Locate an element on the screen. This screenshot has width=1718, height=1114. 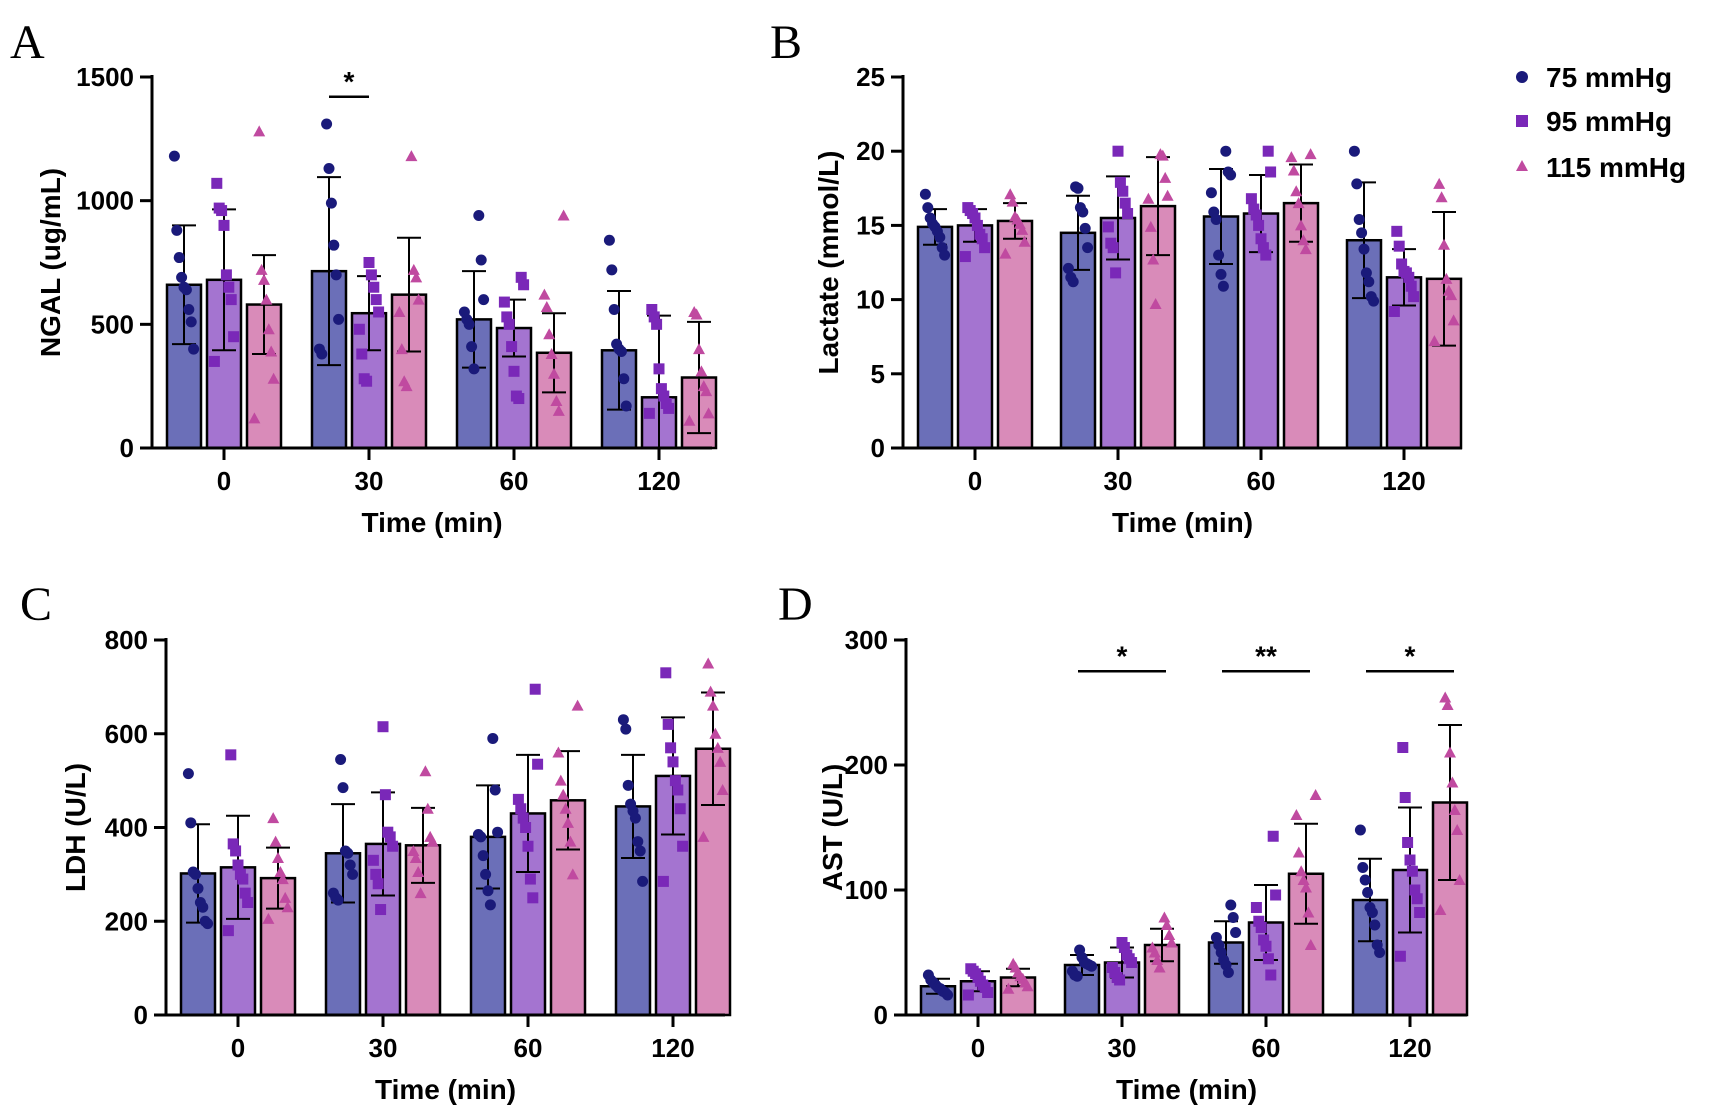
significance-label: * is located at coordinates (1410, 655).